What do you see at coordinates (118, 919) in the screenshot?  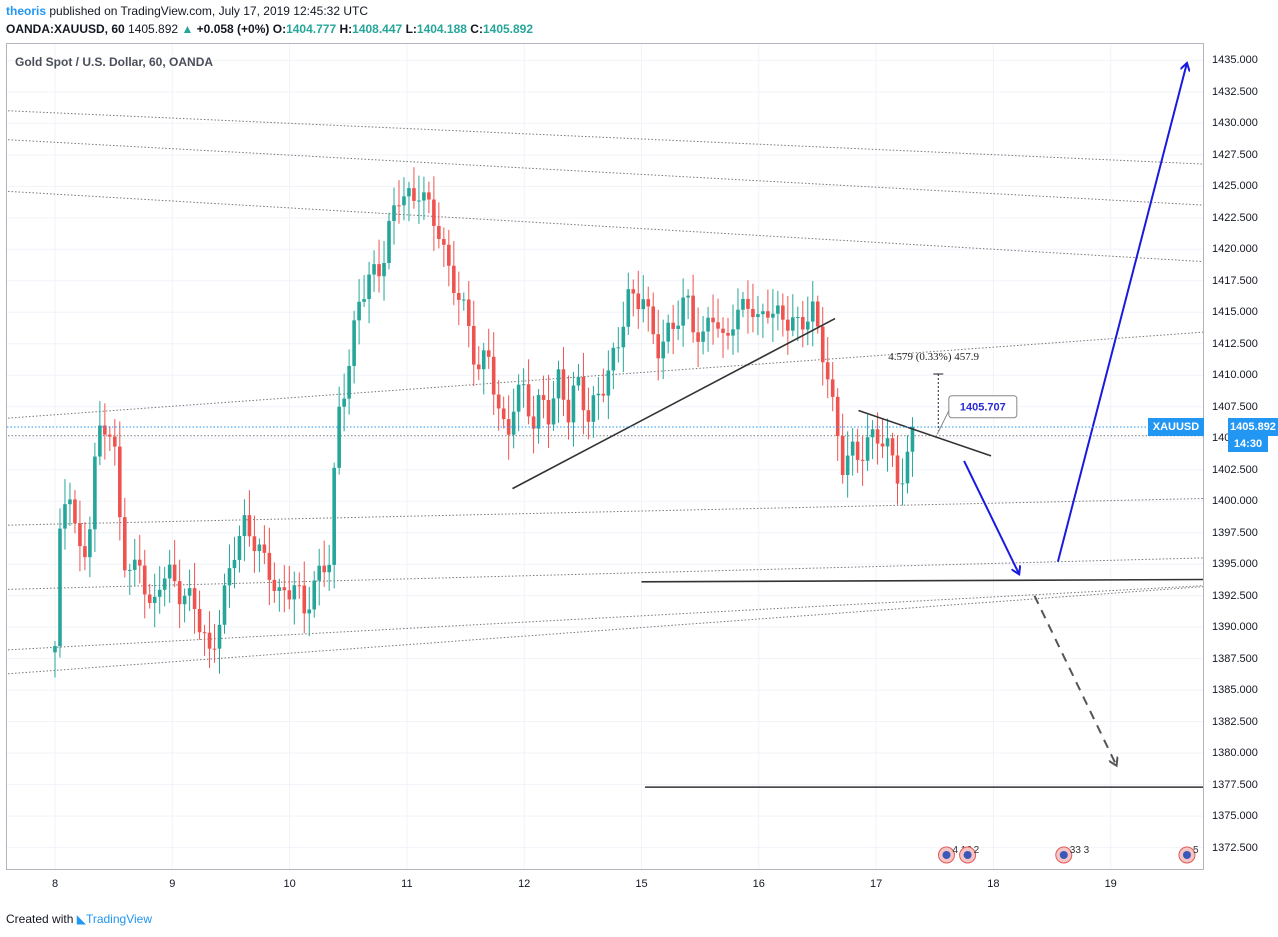 I see `brand-label: TradingView` at bounding box center [118, 919].